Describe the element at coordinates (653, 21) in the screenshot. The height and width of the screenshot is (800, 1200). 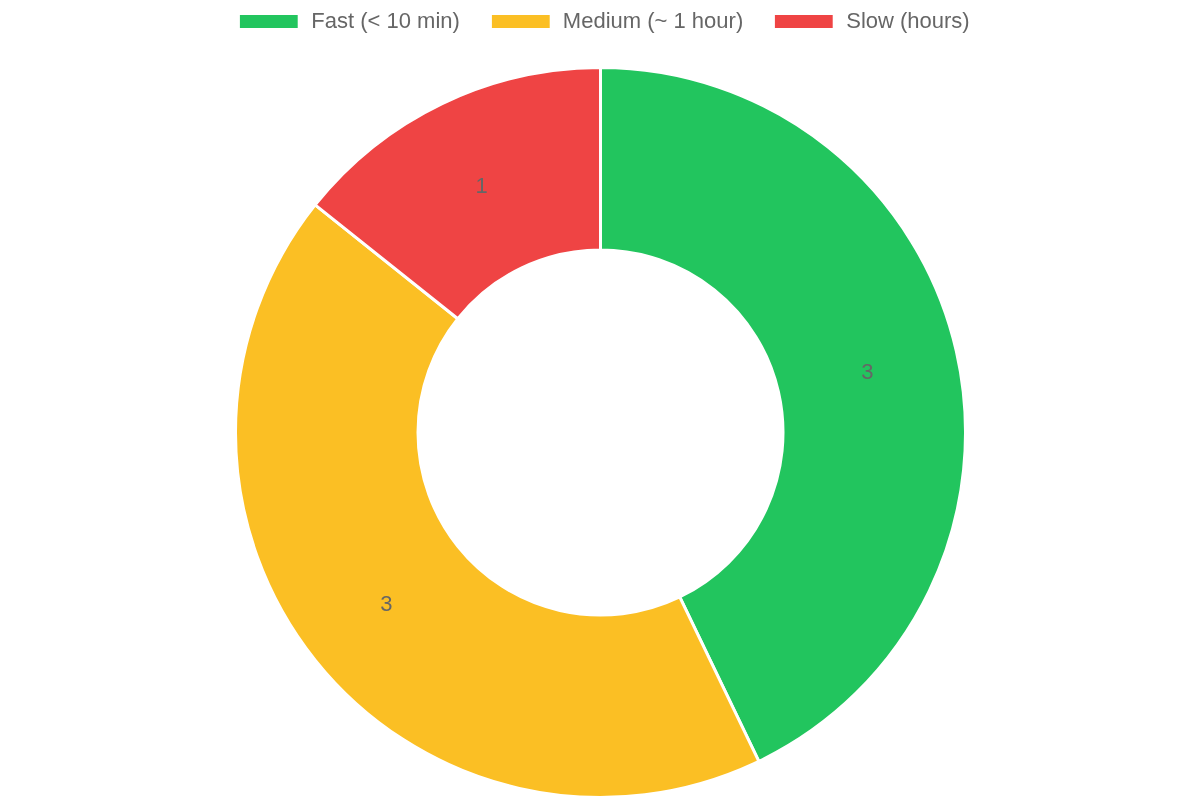
I see `legend-label: Medium (~ 1 hour)` at that location.